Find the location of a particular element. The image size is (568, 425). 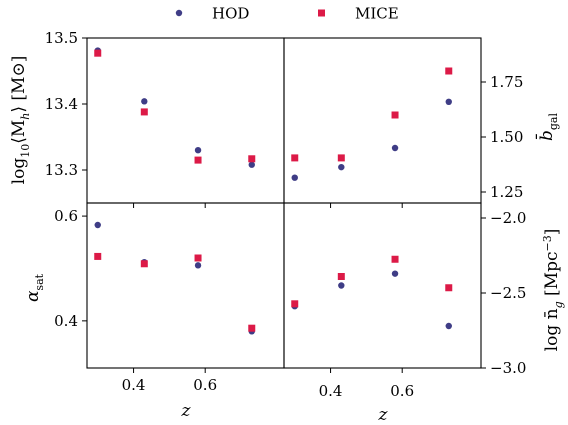

xlabel-bottom-left: z is located at coordinates (186, 411).